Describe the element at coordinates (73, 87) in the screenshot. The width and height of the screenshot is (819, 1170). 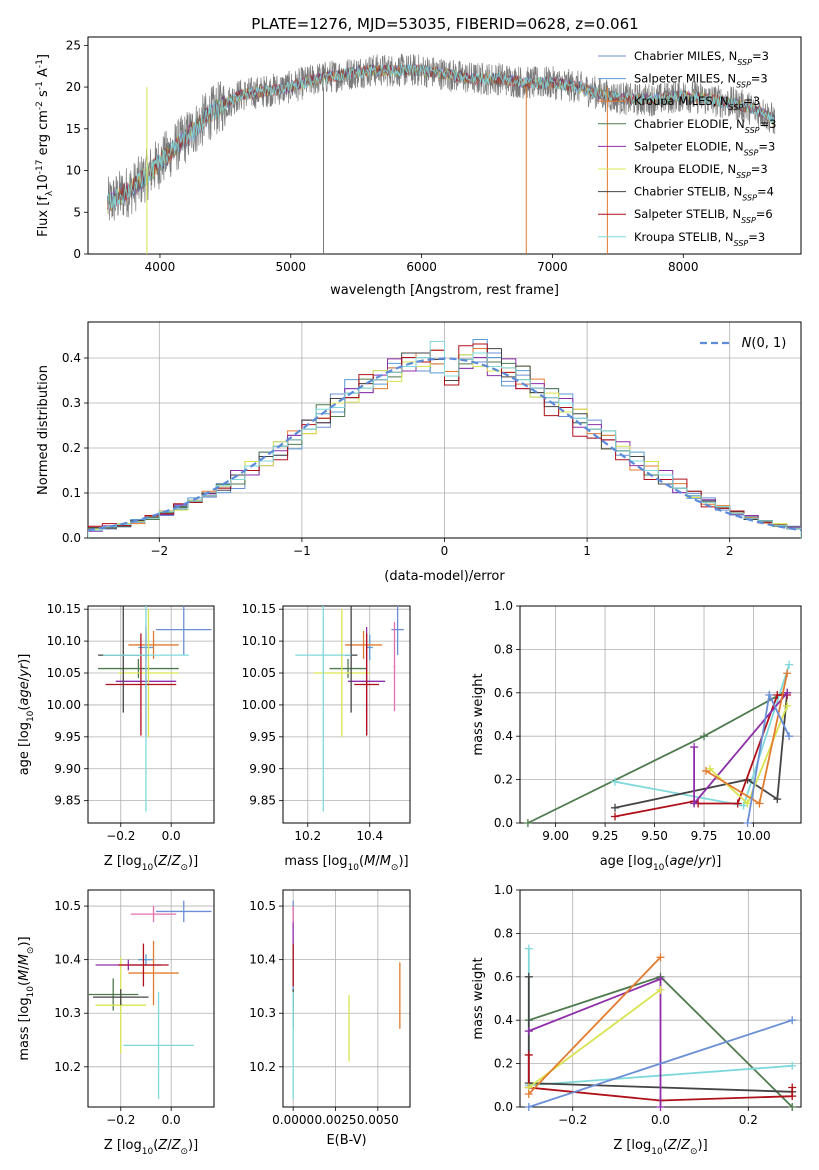
I see `y-tick-label: 20` at that location.